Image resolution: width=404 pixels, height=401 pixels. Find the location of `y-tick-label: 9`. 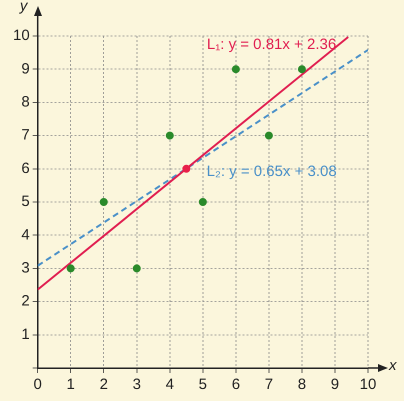

y-tick-label: 9 is located at coordinates (25, 69).